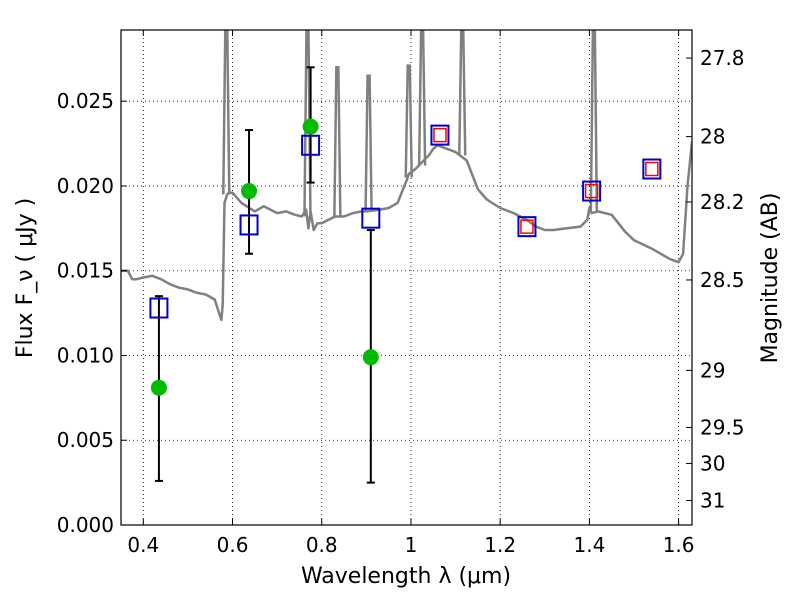  I want to click on x-tick-label: 1, so click(411, 545).